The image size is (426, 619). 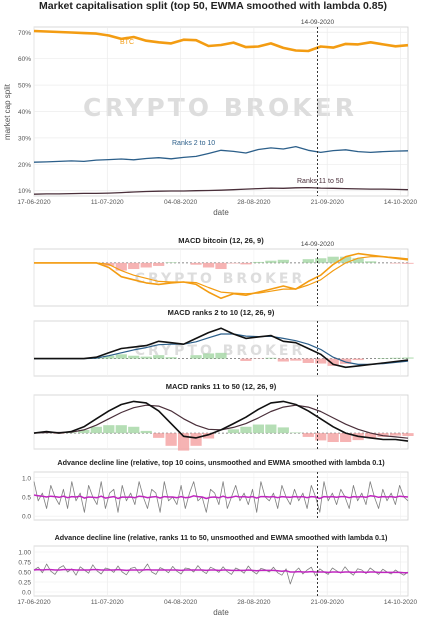 I want to click on y-tick-label: 1.0, so click(x=26, y=478).